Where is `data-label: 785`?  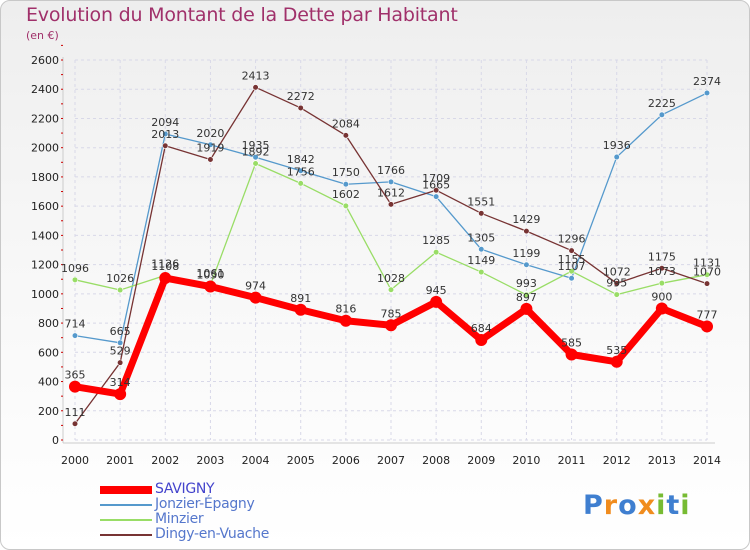 data-label: 785 is located at coordinates (391, 313).